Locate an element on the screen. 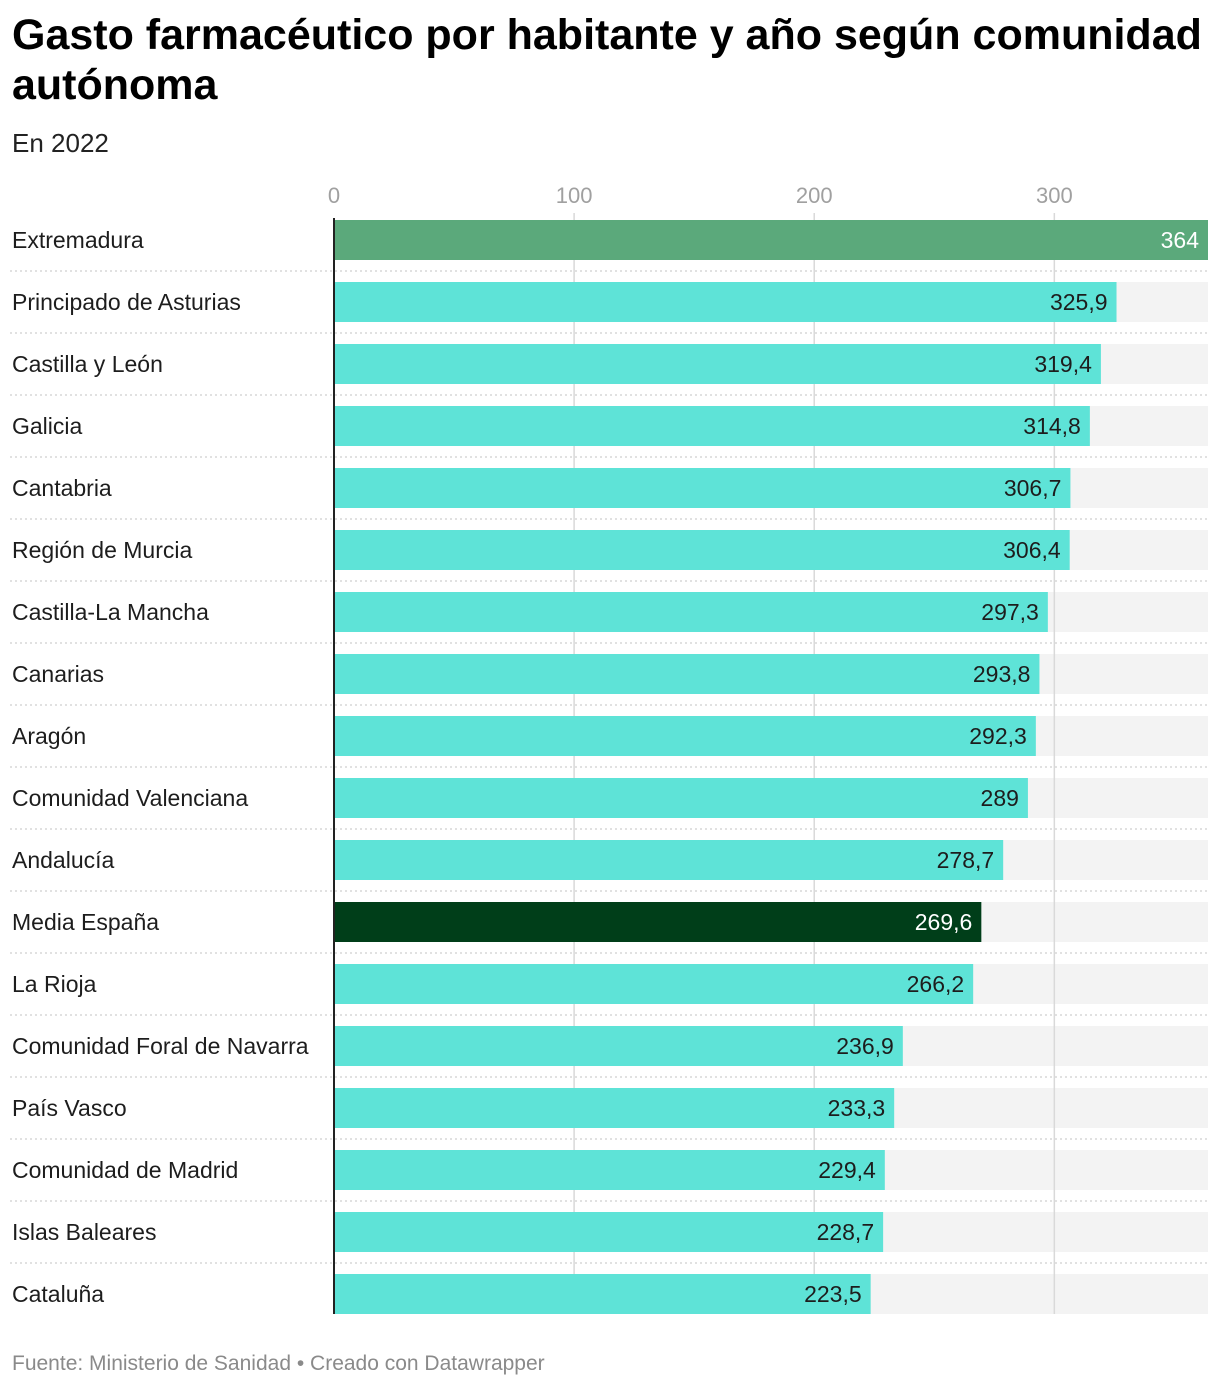  category-label: Andalucía is located at coordinates (63, 860).